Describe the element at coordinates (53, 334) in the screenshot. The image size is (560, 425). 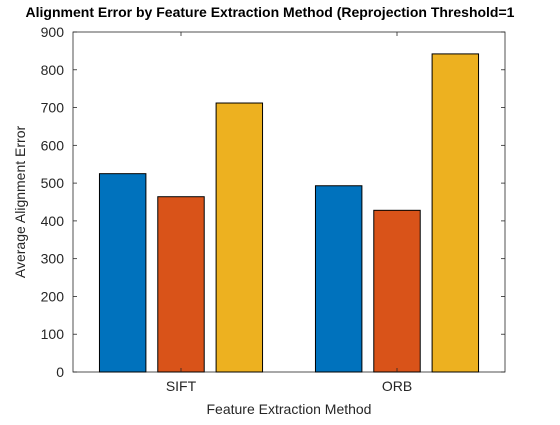
I see `y-tick-label: 100` at that location.